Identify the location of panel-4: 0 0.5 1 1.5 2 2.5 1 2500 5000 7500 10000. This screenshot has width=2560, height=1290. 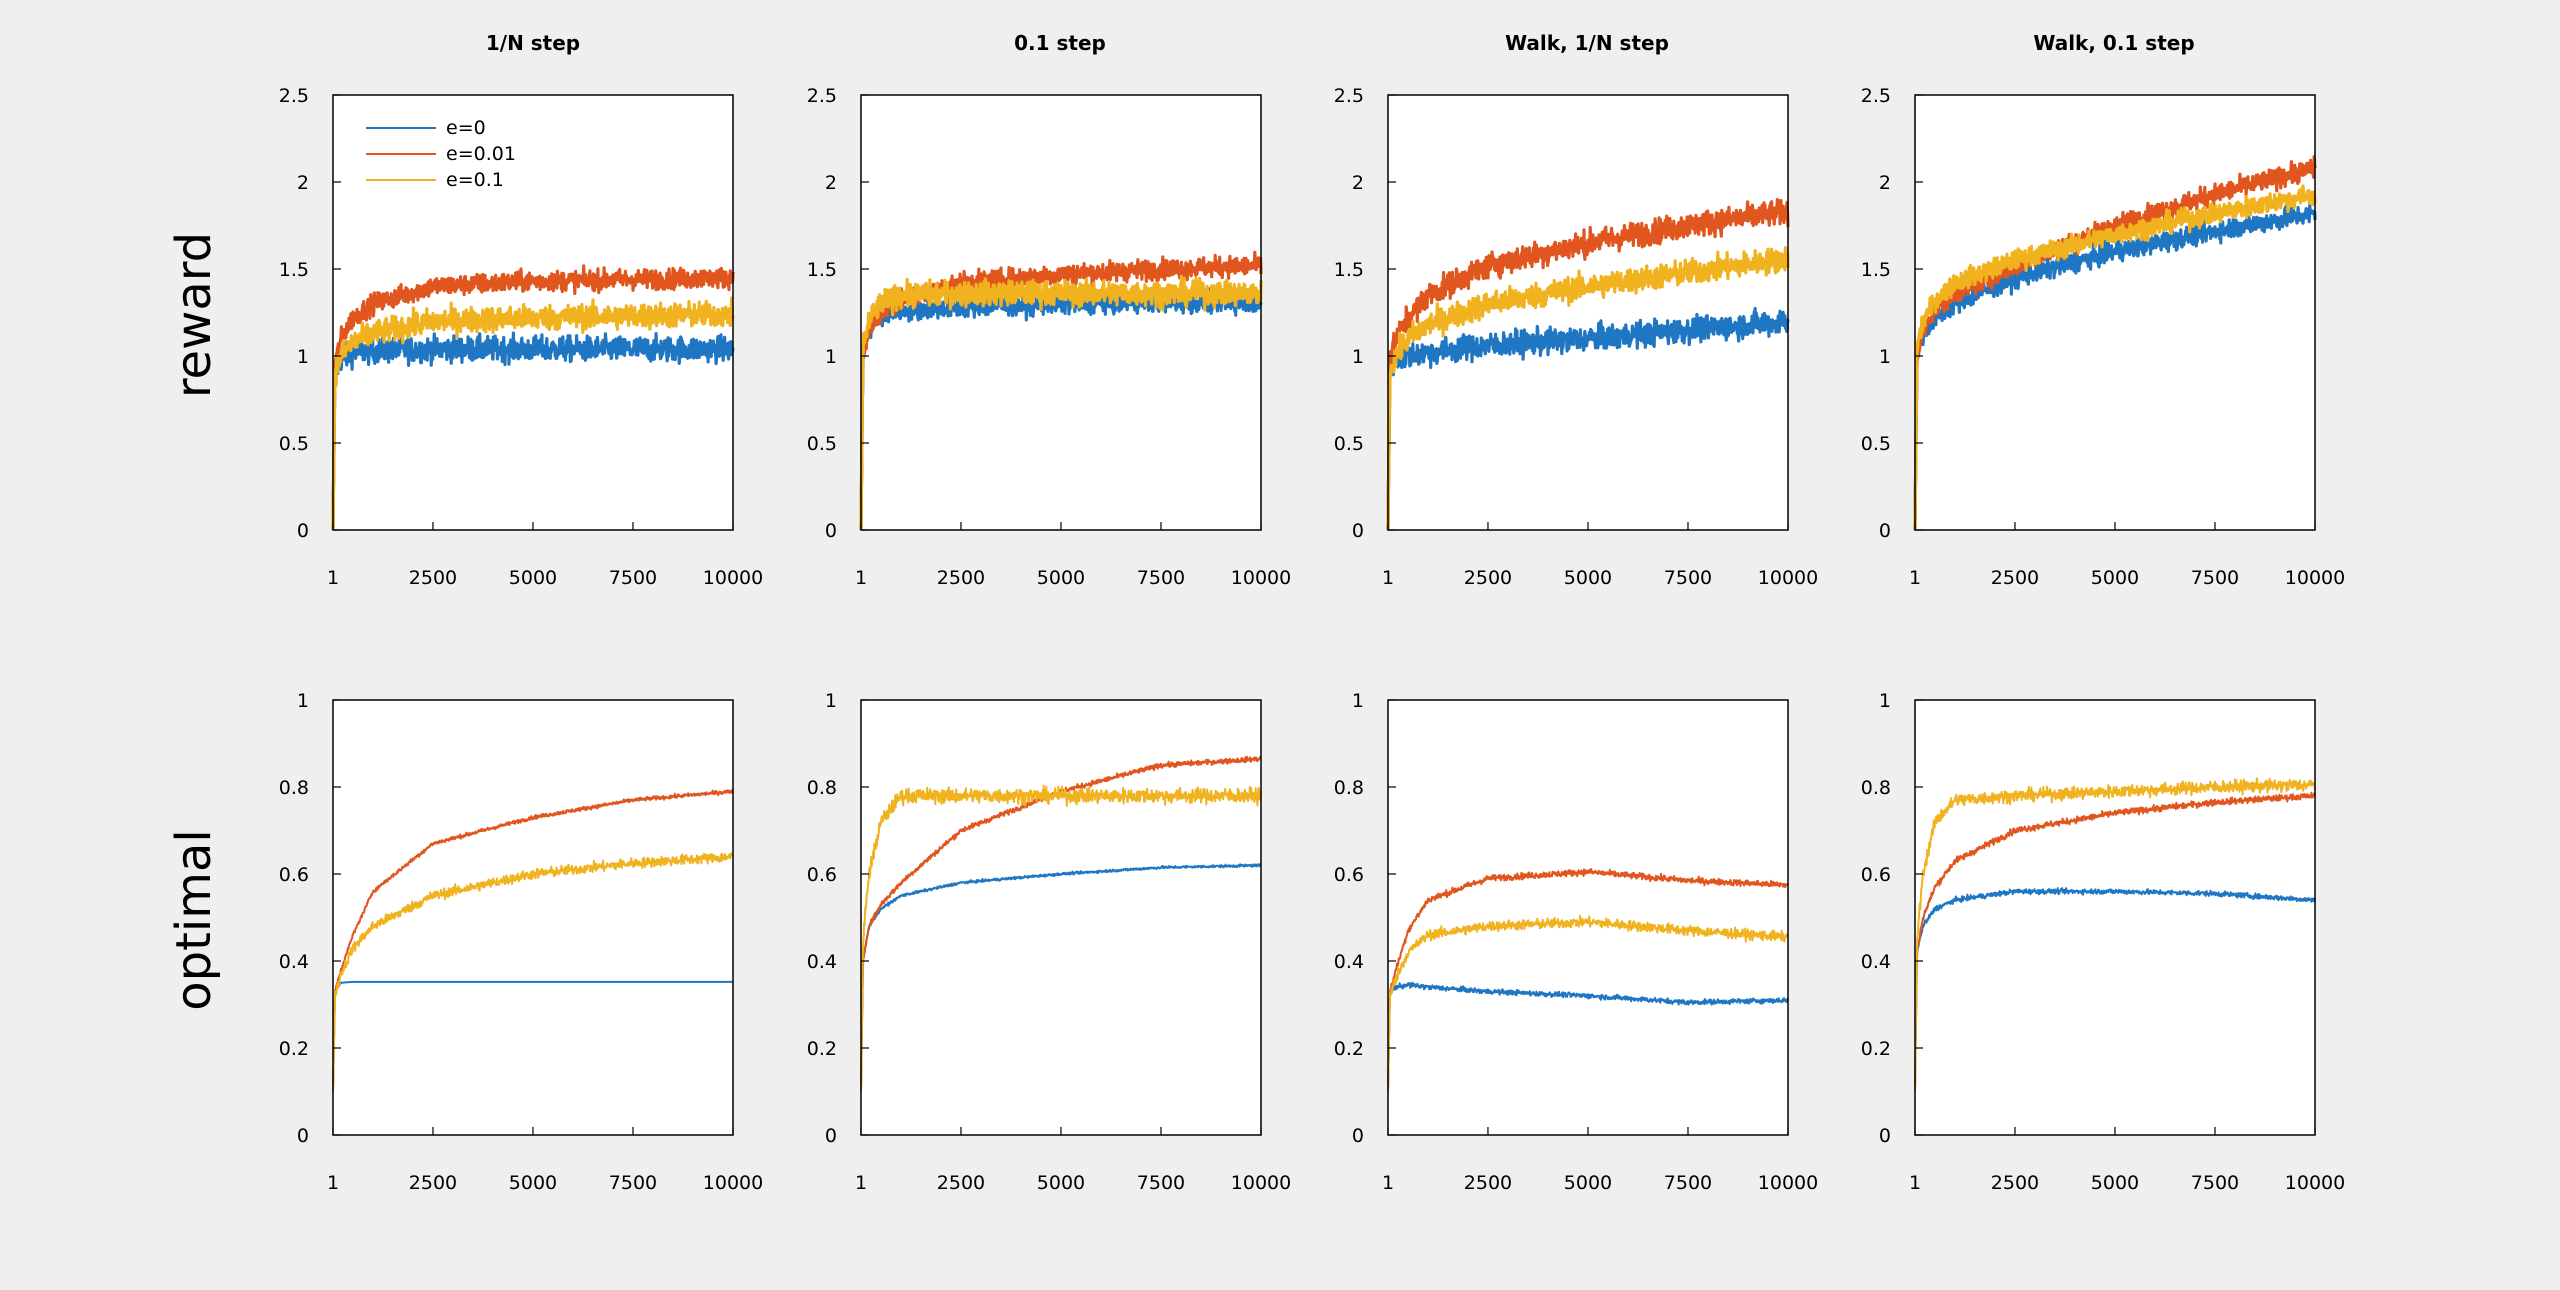
(2103, 337).